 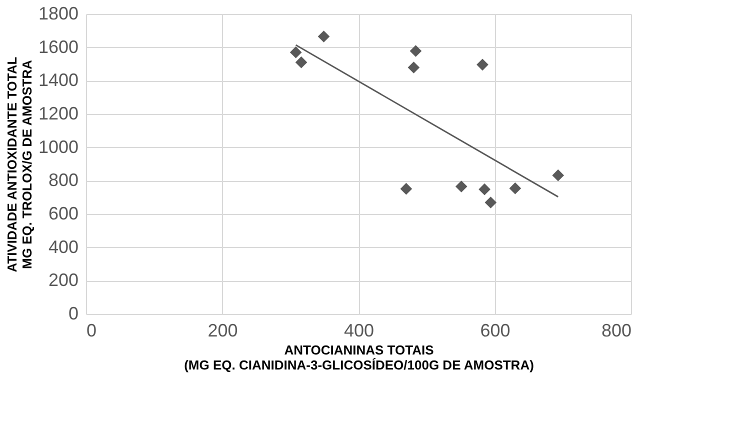 What do you see at coordinates (359, 330) in the screenshot?
I see `x-tick-label: 400` at bounding box center [359, 330].